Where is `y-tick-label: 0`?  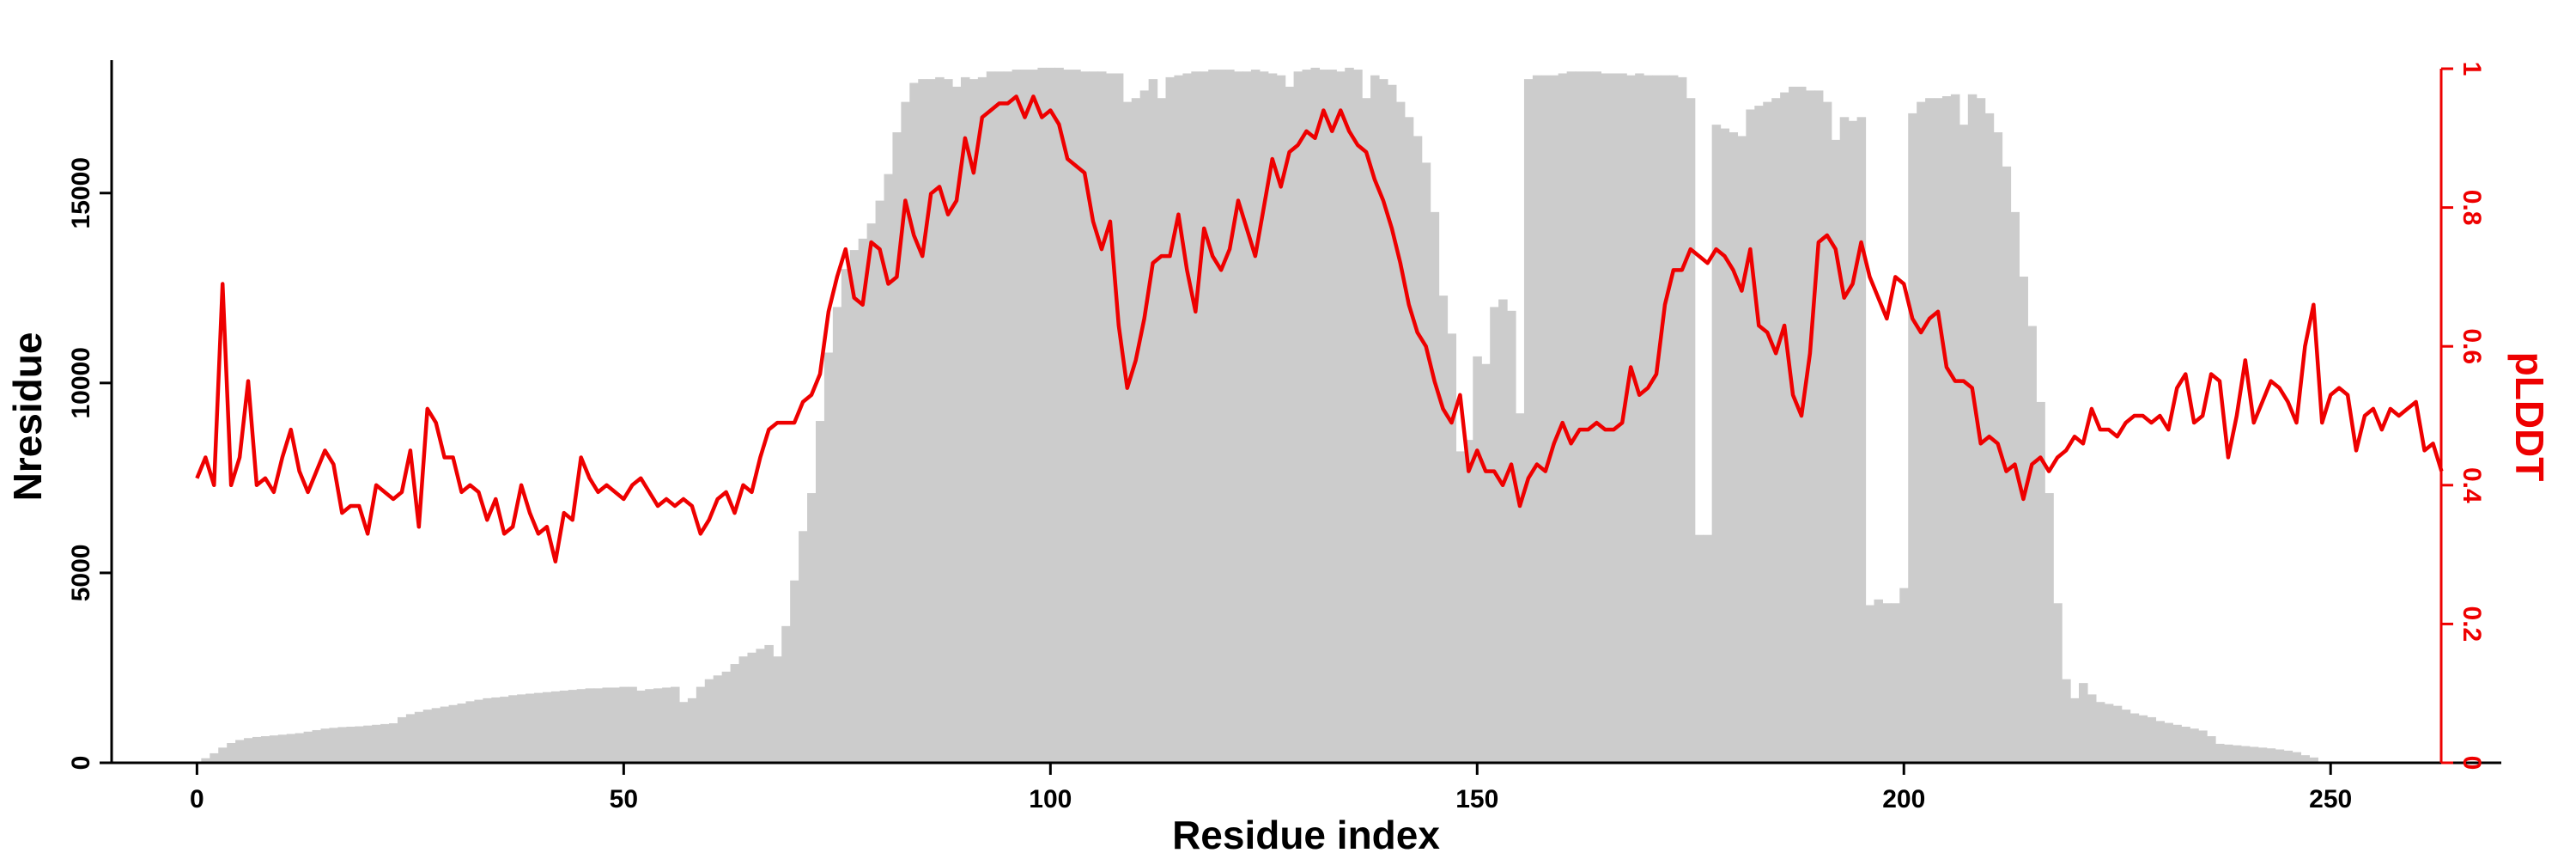
y-tick-label: 0 is located at coordinates (81, 763).